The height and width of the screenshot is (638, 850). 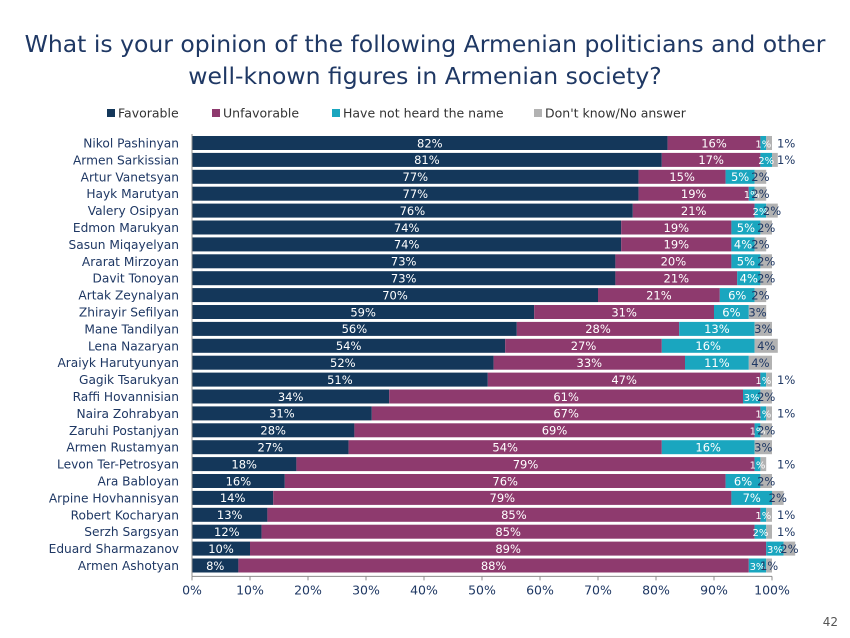 I want to click on data-label: 79%, so click(x=503, y=498).